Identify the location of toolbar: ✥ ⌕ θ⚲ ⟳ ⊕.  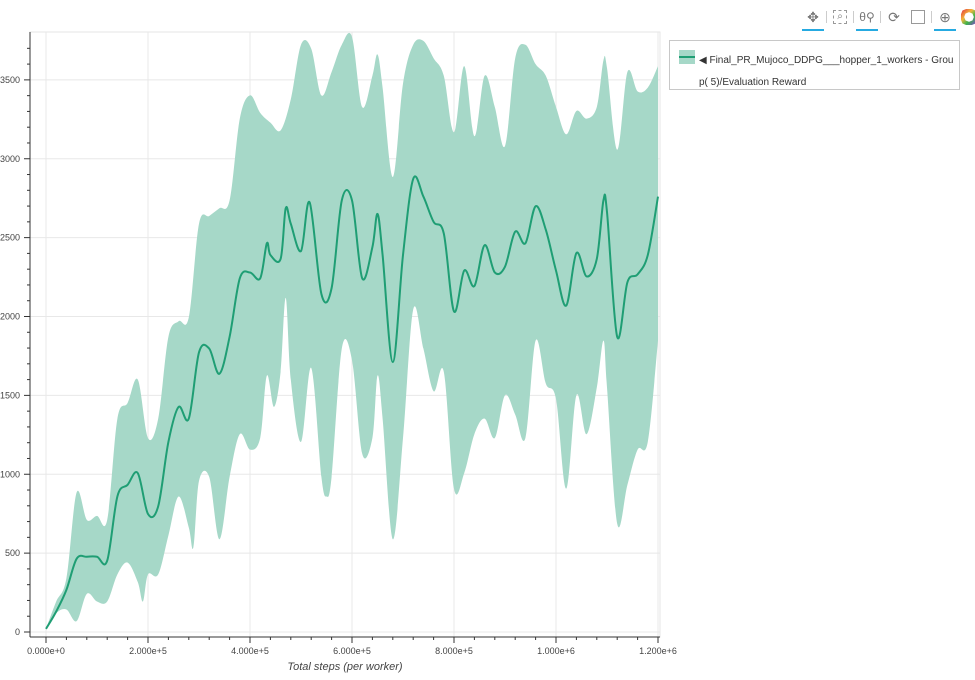
(888, 18).